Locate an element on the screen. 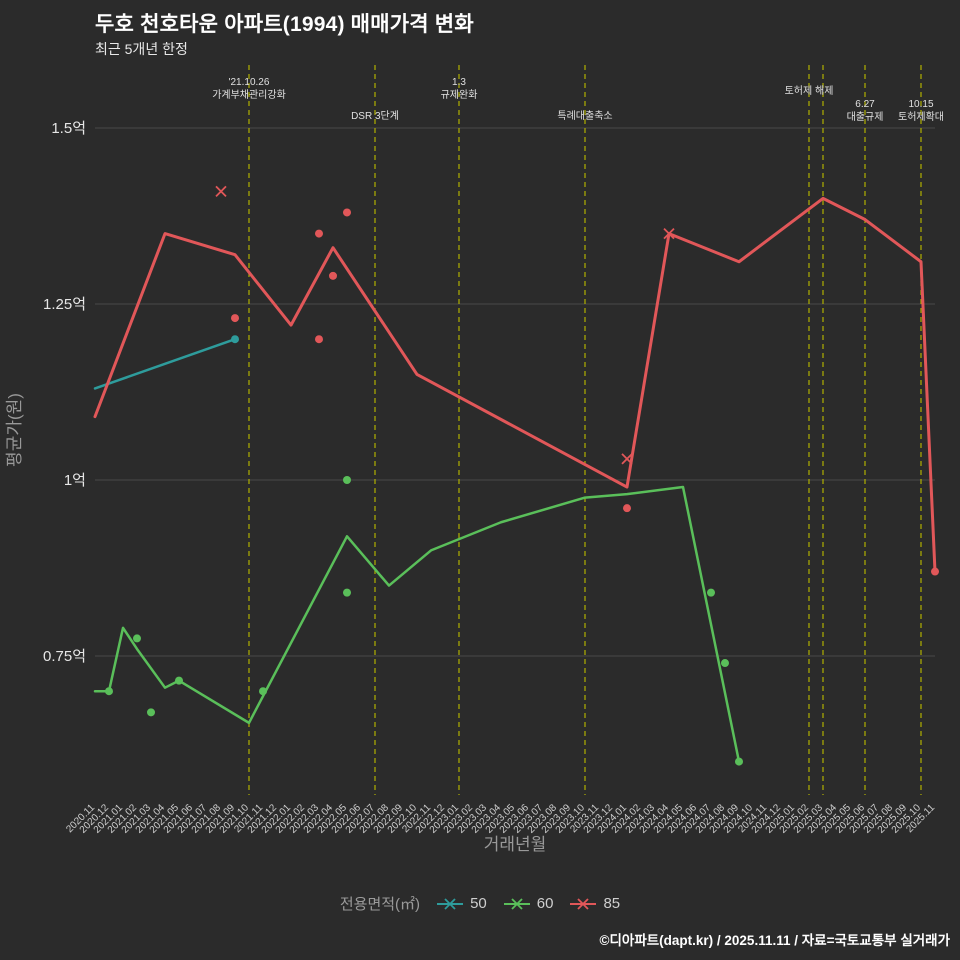  y-tick-label: 1.25억 is located at coordinates (64, 304).